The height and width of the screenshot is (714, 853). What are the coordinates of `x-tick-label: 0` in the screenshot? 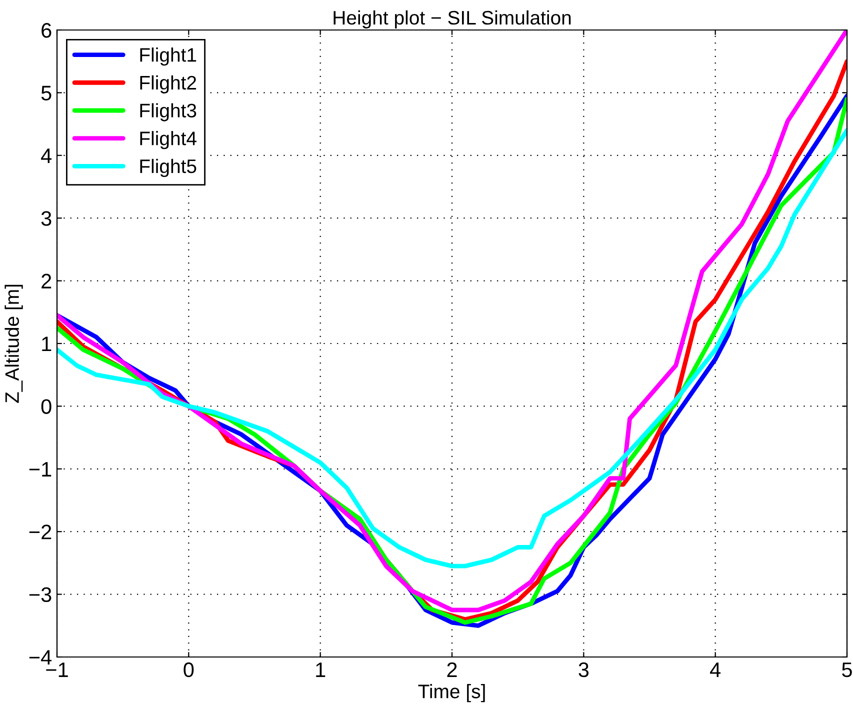 It's located at (189, 670).